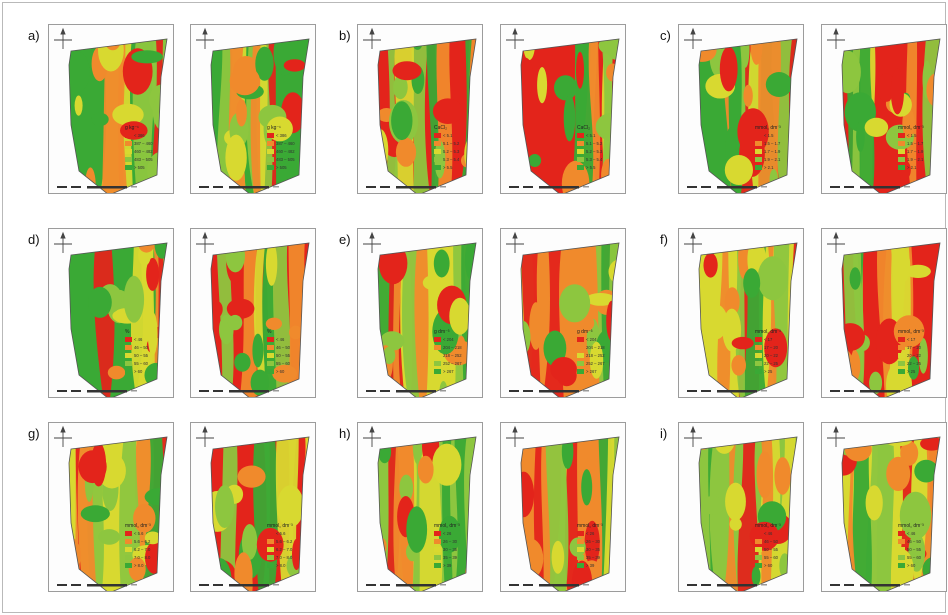  What do you see at coordinates (143, 151) in the screenshot?
I see `legend-class-label: 460 – 482` at bounding box center [143, 151].